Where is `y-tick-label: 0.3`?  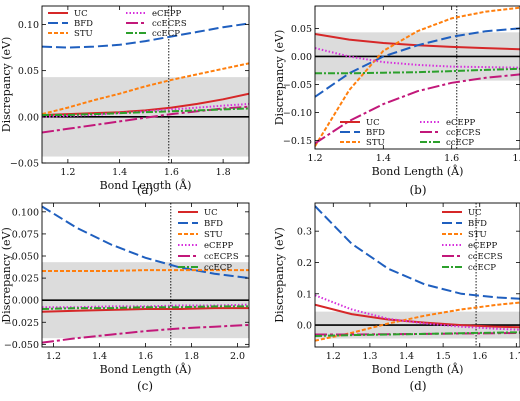 y-tick-label: 0.3 is located at coordinates (304, 232).